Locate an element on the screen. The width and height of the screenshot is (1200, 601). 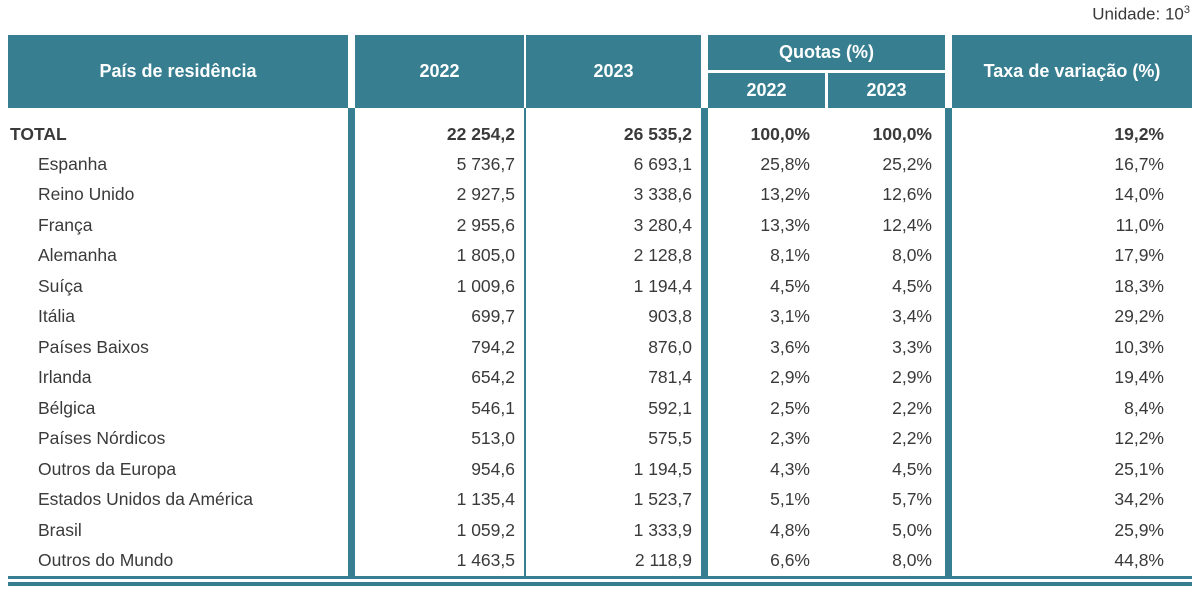
table-row: TOTAL 22 254,2 26 535,2 100,0% 100,0% 19,2% is located at coordinates (600, 128).